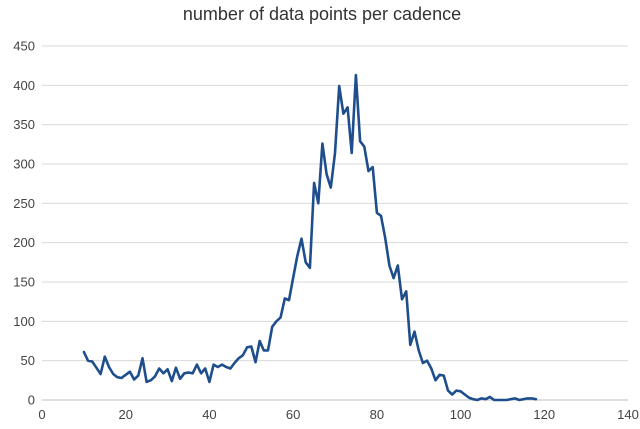 The width and height of the screenshot is (640, 429). I want to click on y-tick-label: 350, so click(24, 124).